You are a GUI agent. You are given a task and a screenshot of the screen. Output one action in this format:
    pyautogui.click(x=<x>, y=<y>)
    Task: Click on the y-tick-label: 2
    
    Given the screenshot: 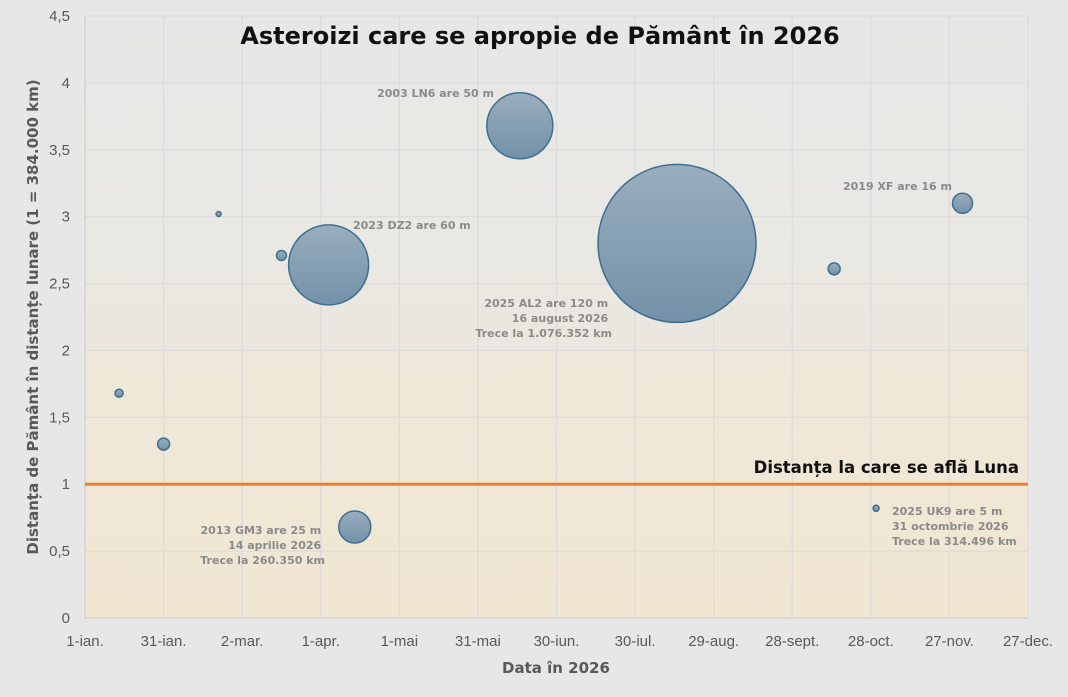 What is the action you would take?
    pyautogui.click(x=66, y=350)
    